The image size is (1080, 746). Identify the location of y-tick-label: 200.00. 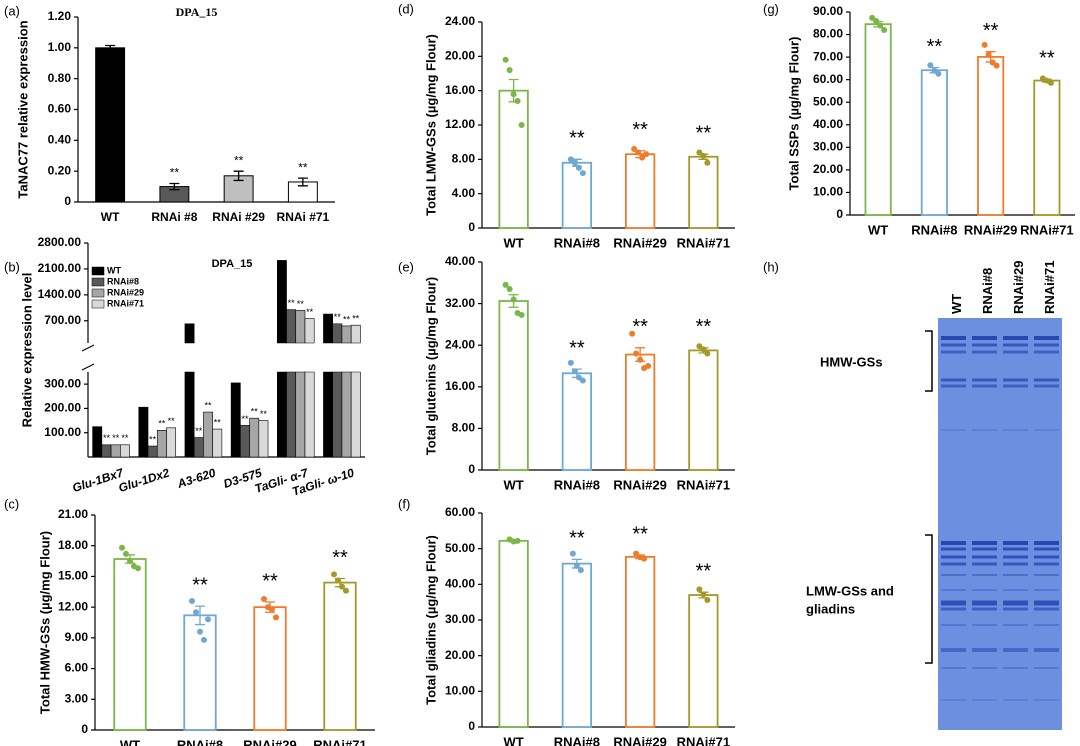
(62, 408).